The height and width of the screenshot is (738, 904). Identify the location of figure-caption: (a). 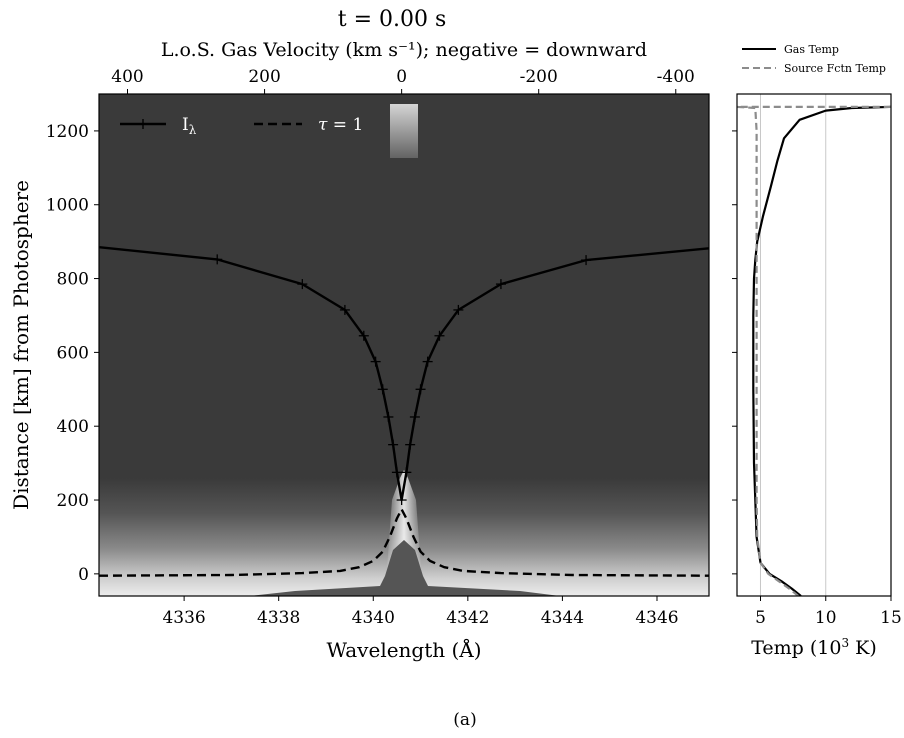
(464, 720).